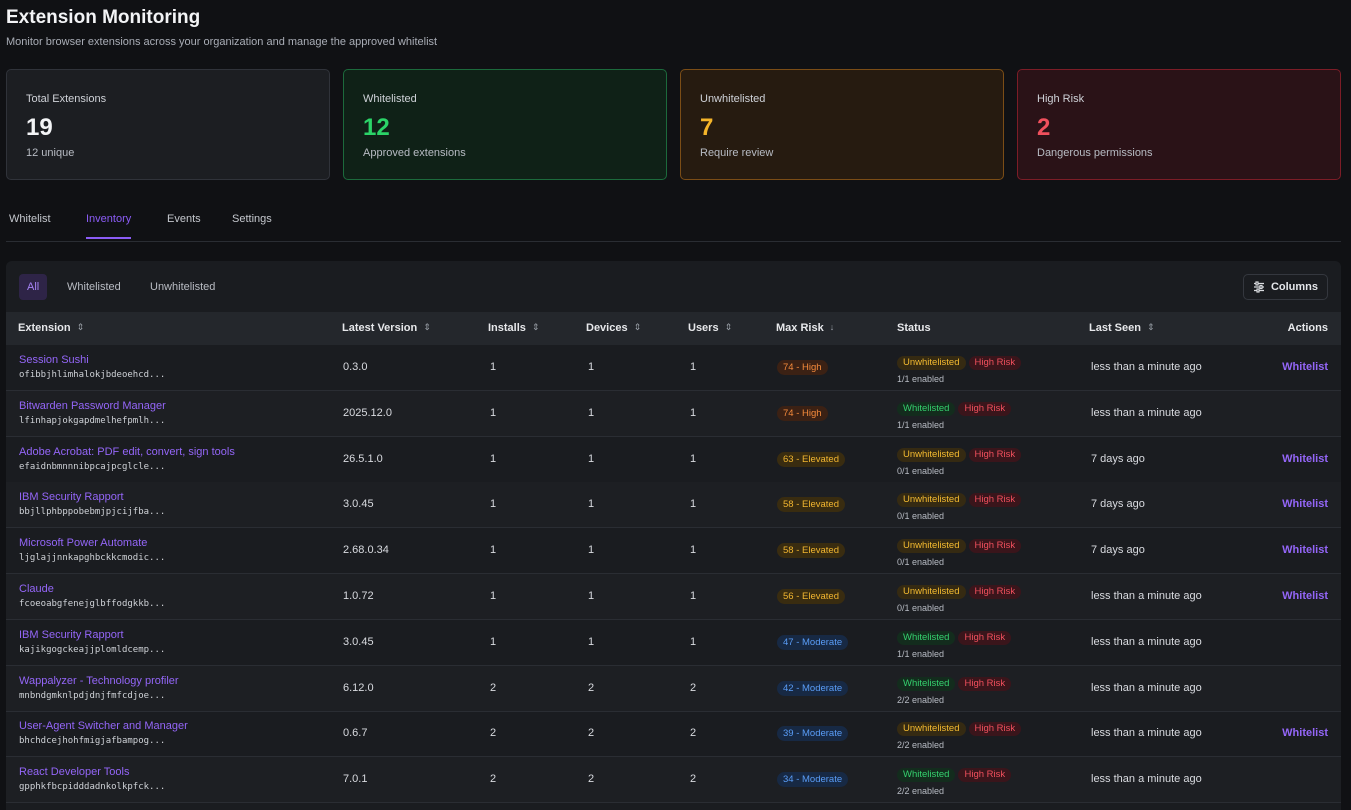 This screenshot has width=1351, height=810. What do you see at coordinates (960, 368) in the screenshot?
I see `status-cell: Unwhitelisted High Risk 1/1 enabled` at bounding box center [960, 368].